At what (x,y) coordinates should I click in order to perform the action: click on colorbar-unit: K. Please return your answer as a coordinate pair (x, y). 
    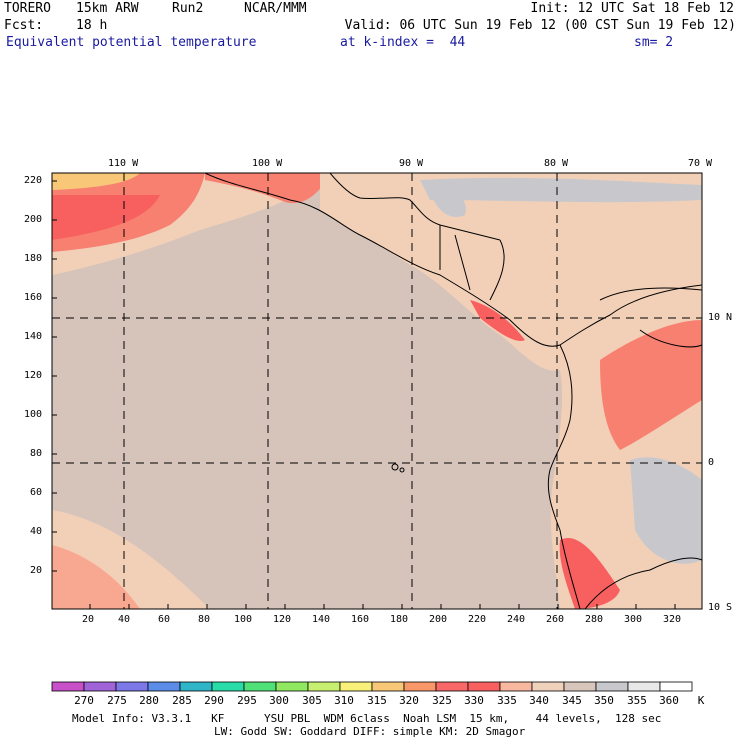
    Looking at the image, I should click on (701, 700).